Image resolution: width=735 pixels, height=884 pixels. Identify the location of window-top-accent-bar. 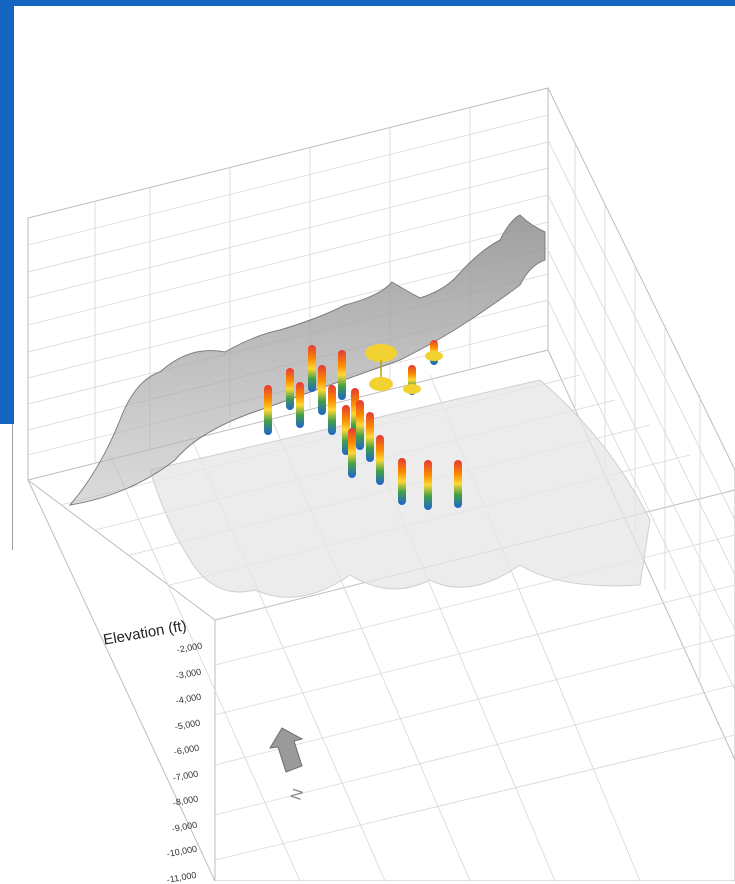
(367, 3).